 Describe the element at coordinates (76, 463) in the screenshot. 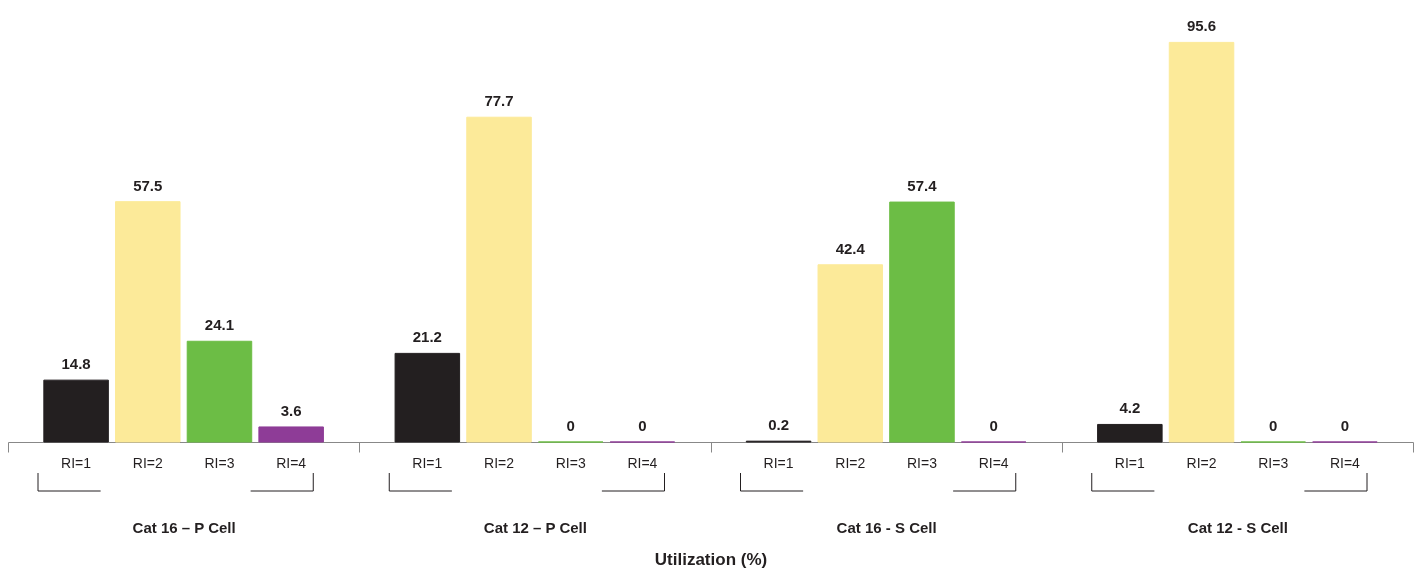

I see `series-label: RI=1` at that location.